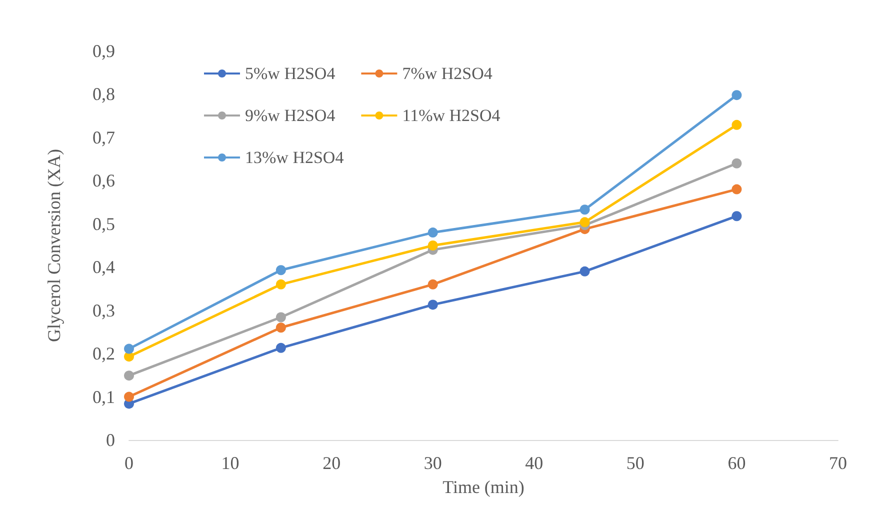  I want to click on legend-label: 7%w H2SO4, so click(447, 73).